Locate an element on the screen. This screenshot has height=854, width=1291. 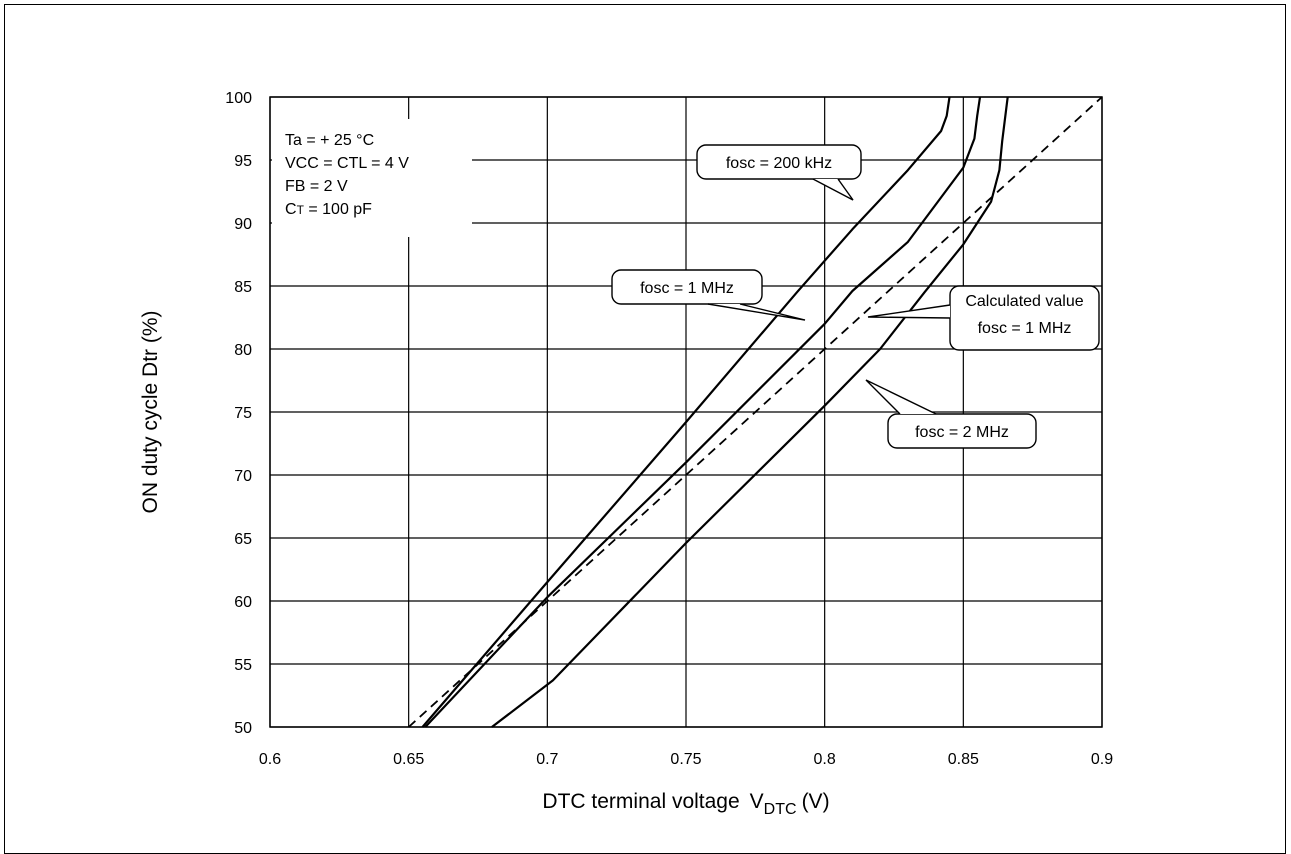
x-tick-label: 0.9 is located at coordinates (1102, 759).